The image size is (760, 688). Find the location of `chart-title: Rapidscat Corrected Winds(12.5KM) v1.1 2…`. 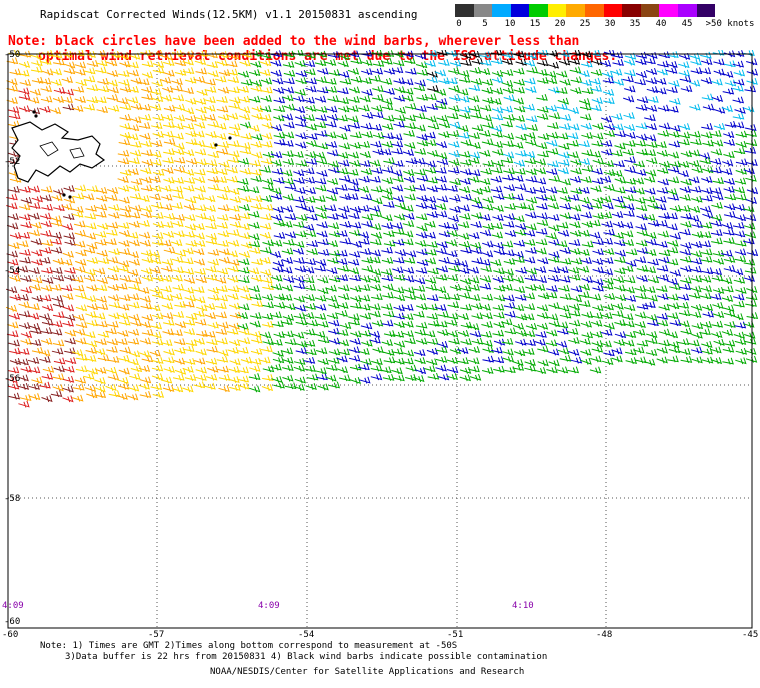

chart-title: Rapidscat Corrected Winds(12.5KM) v1.1 2… is located at coordinates (229, 14).